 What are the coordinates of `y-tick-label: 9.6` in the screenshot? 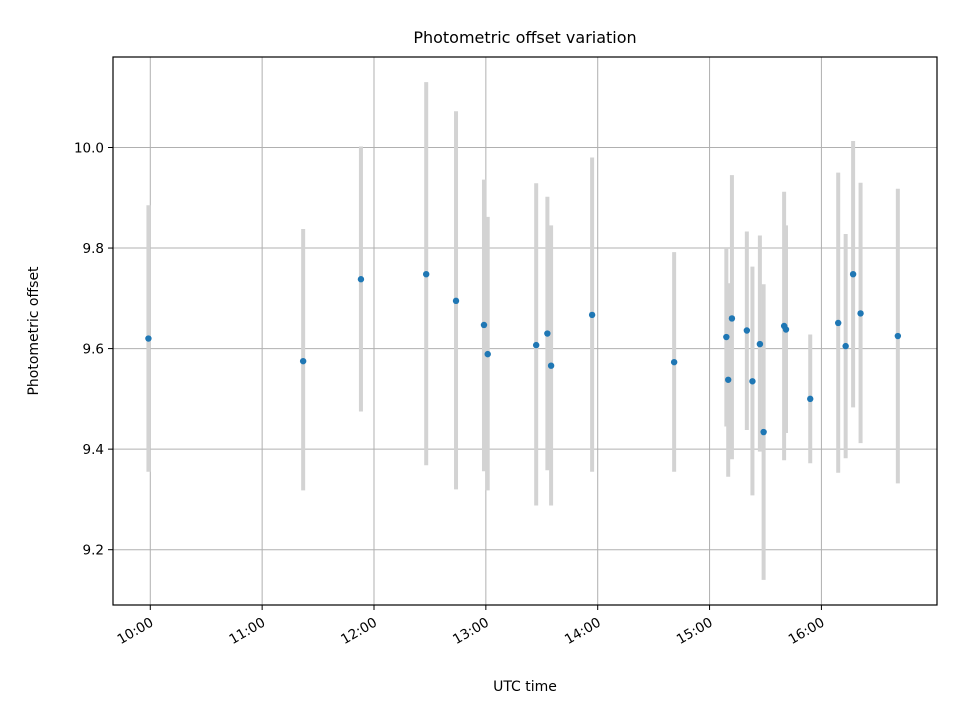 It's located at (93, 350).